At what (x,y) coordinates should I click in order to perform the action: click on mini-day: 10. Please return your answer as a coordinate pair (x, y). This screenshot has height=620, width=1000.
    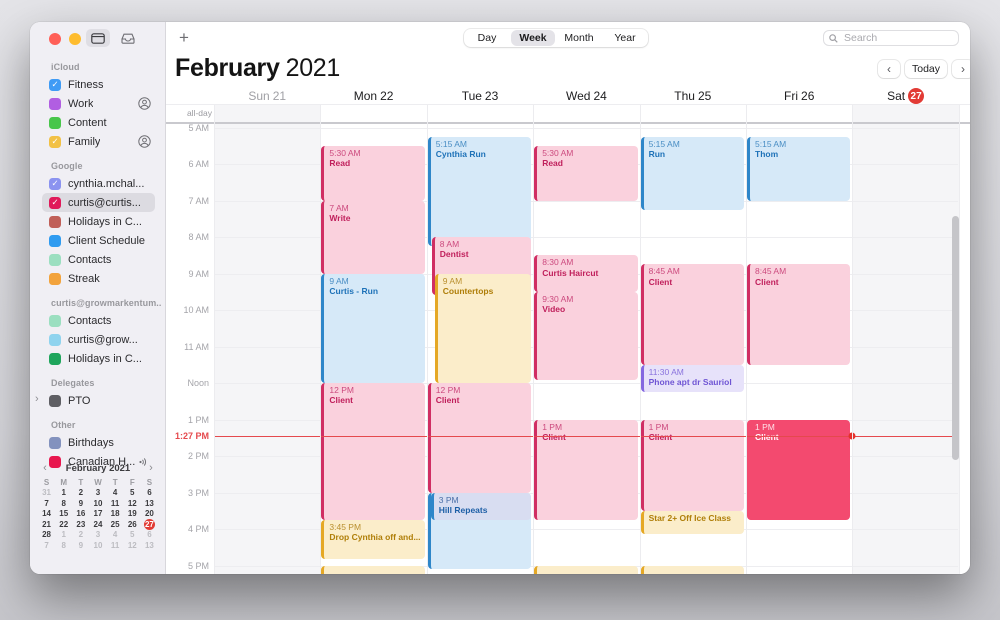
    Looking at the image, I should click on (98, 503).